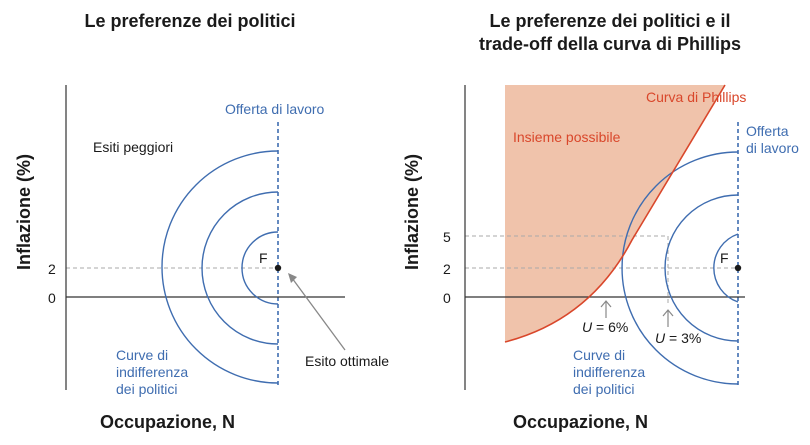  Describe the element at coordinates (609, 372) in the screenshot. I see `right-curves-label-2: indifferenza` at that location.